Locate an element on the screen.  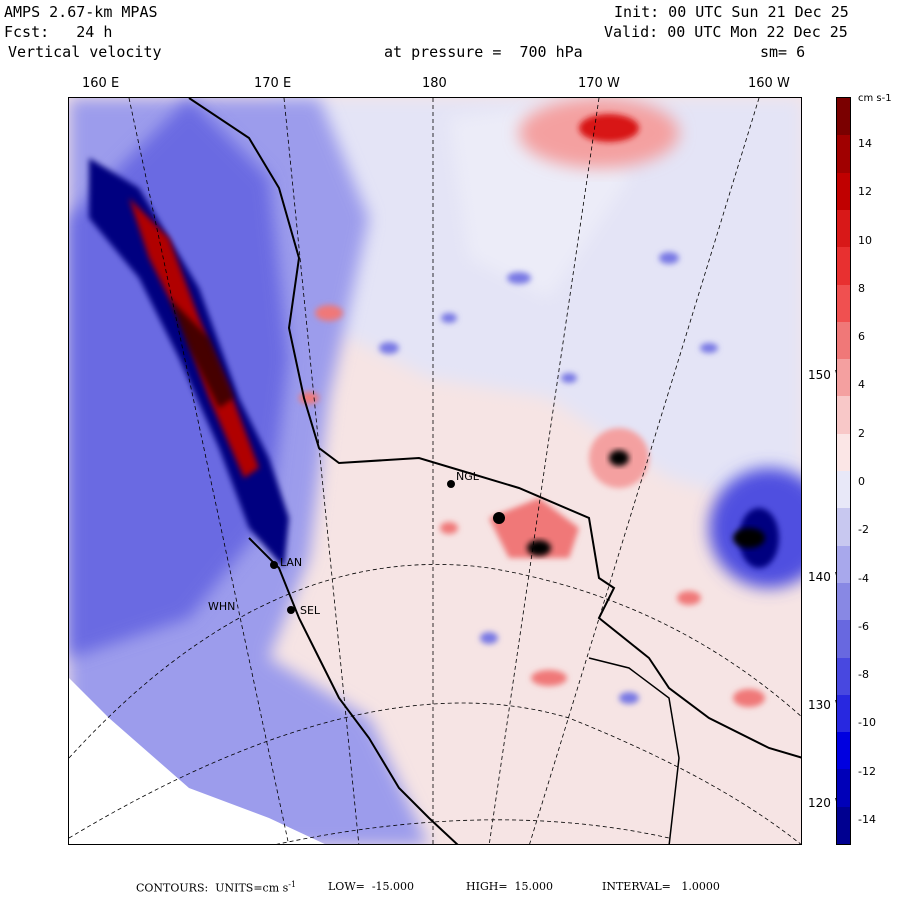
colorbar-tick-label: 14 is located at coordinates (865, 143).